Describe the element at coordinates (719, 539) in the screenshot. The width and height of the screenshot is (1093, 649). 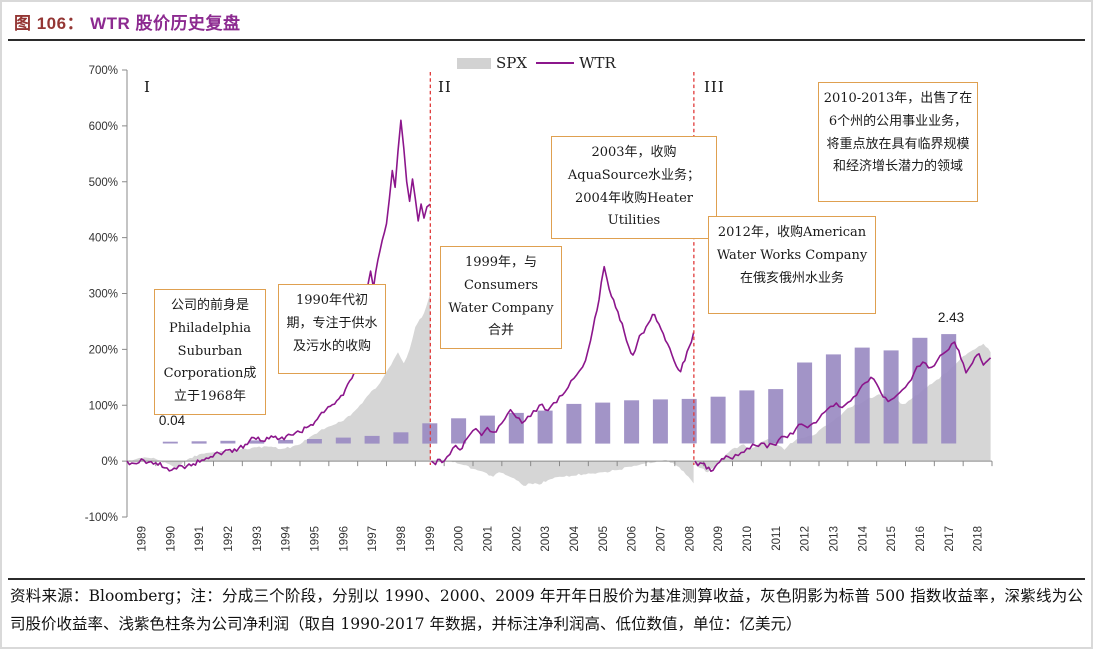
I see `x-axis-year-label: 2009` at that location.